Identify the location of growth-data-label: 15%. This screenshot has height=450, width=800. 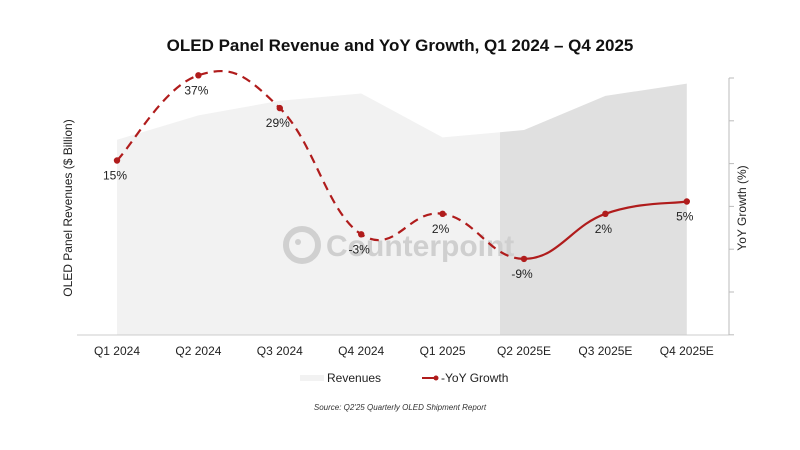
(115, 176).